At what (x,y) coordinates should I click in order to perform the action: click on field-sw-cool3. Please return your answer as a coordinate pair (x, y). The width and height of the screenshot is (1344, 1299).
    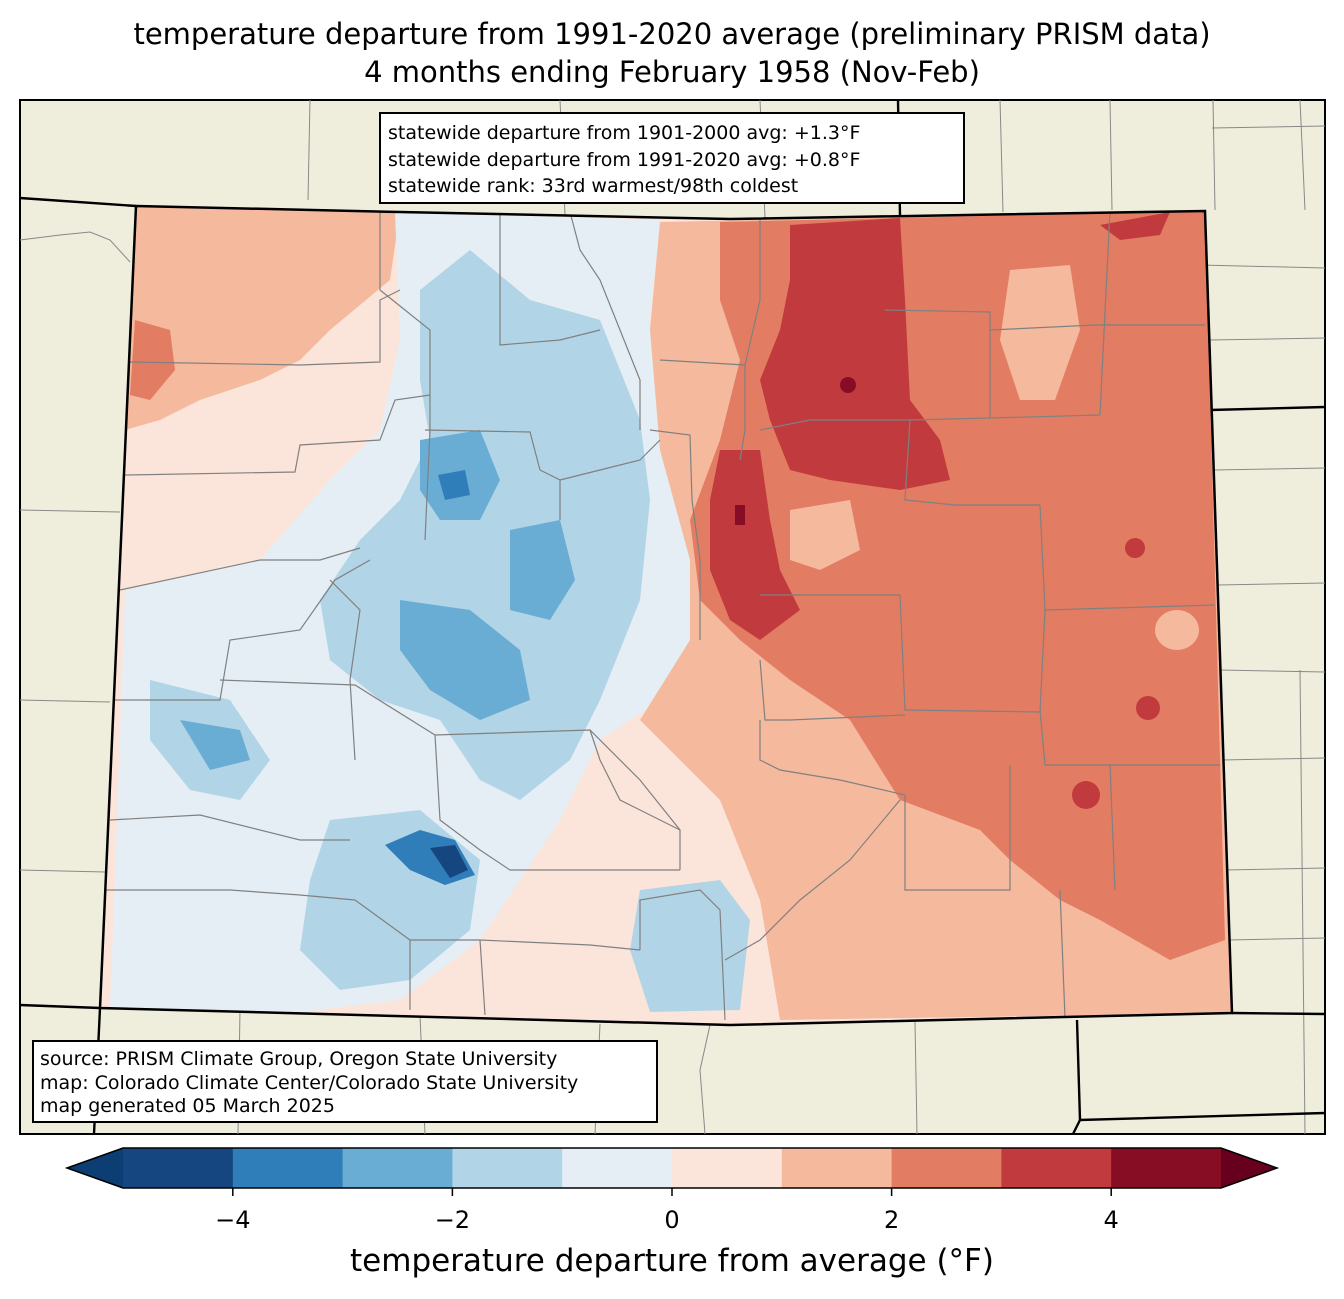
    Looking at the image, I should click on (215, 745).